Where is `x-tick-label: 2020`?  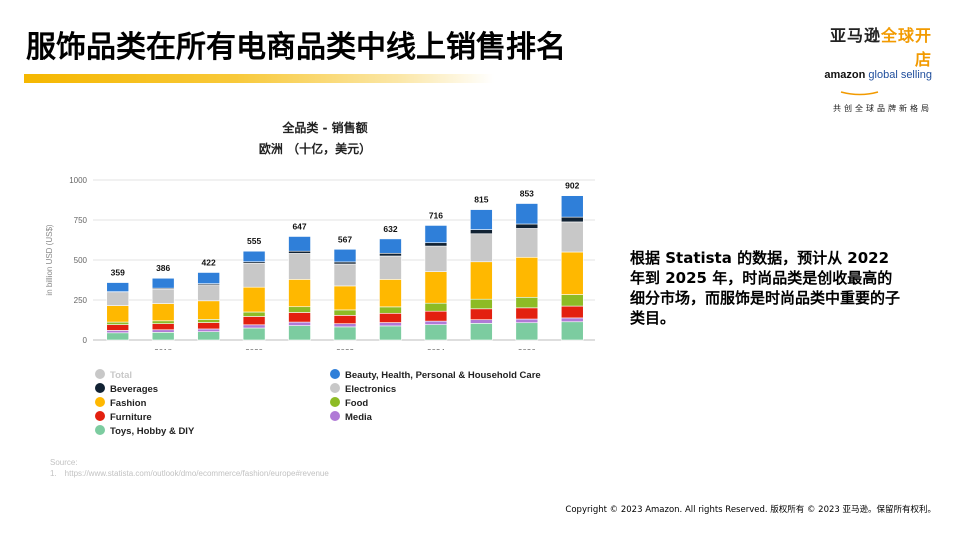 x-tick-label: 2020 is located at coordinates (254, 349).